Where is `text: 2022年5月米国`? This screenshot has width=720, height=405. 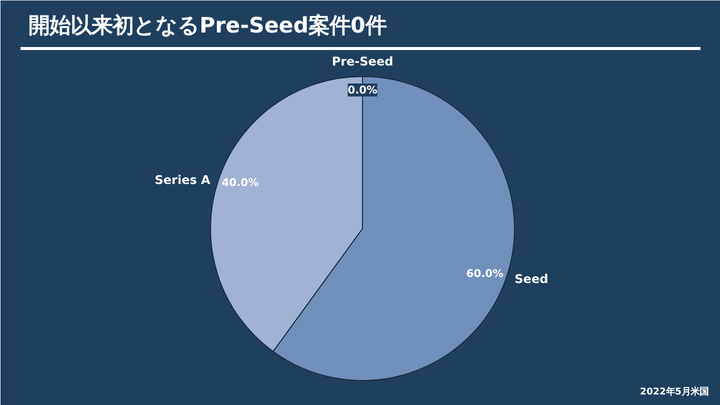
text: 2022年5月米国 is located at coordinates (674, 392).